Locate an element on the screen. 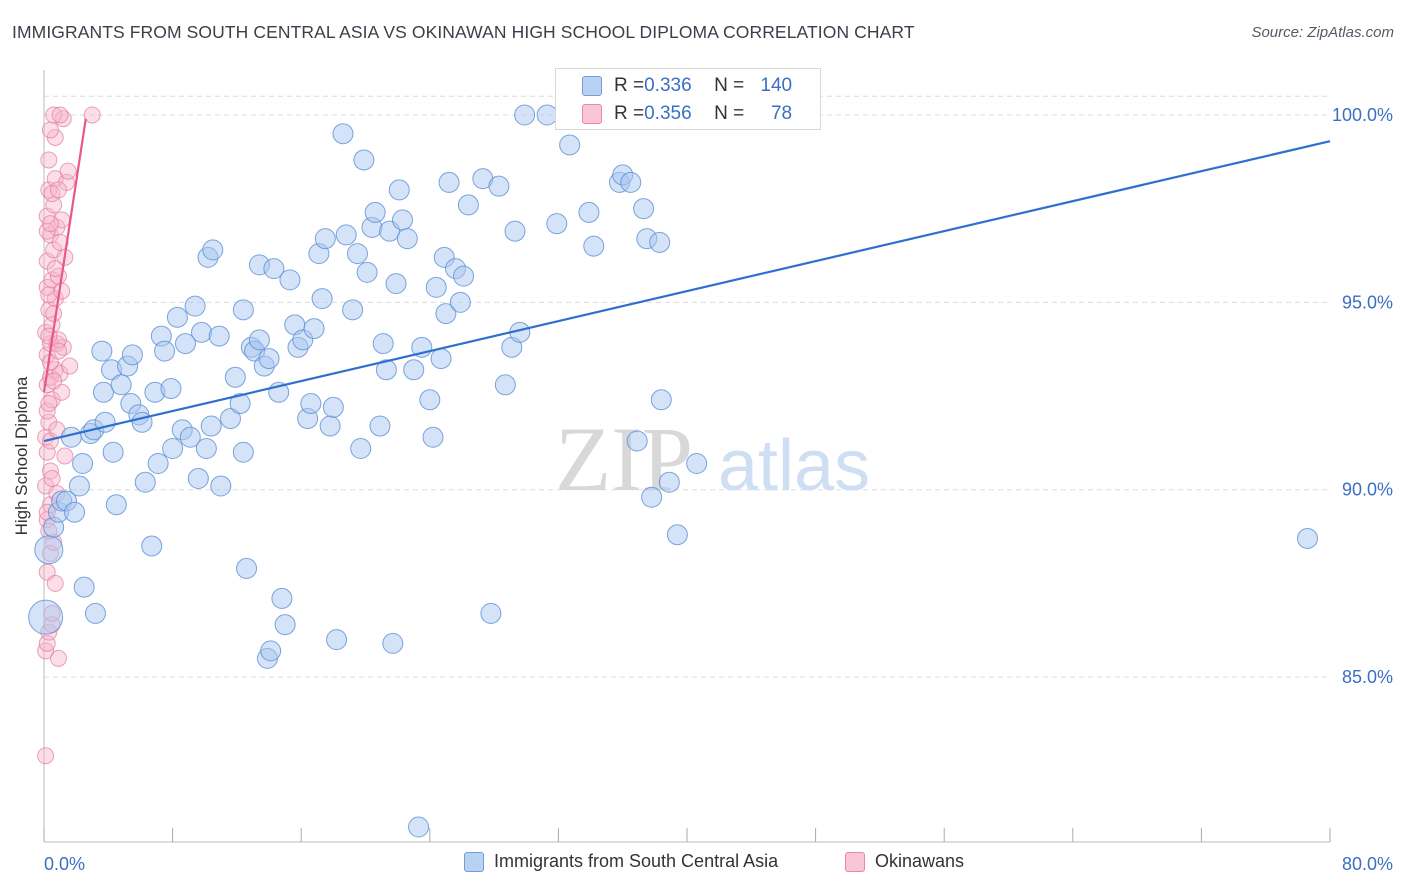 The image size is (1406, 892). legend-item-south-central-asia: Immigrants from South Central Asia is located at coordinates (621, 861).